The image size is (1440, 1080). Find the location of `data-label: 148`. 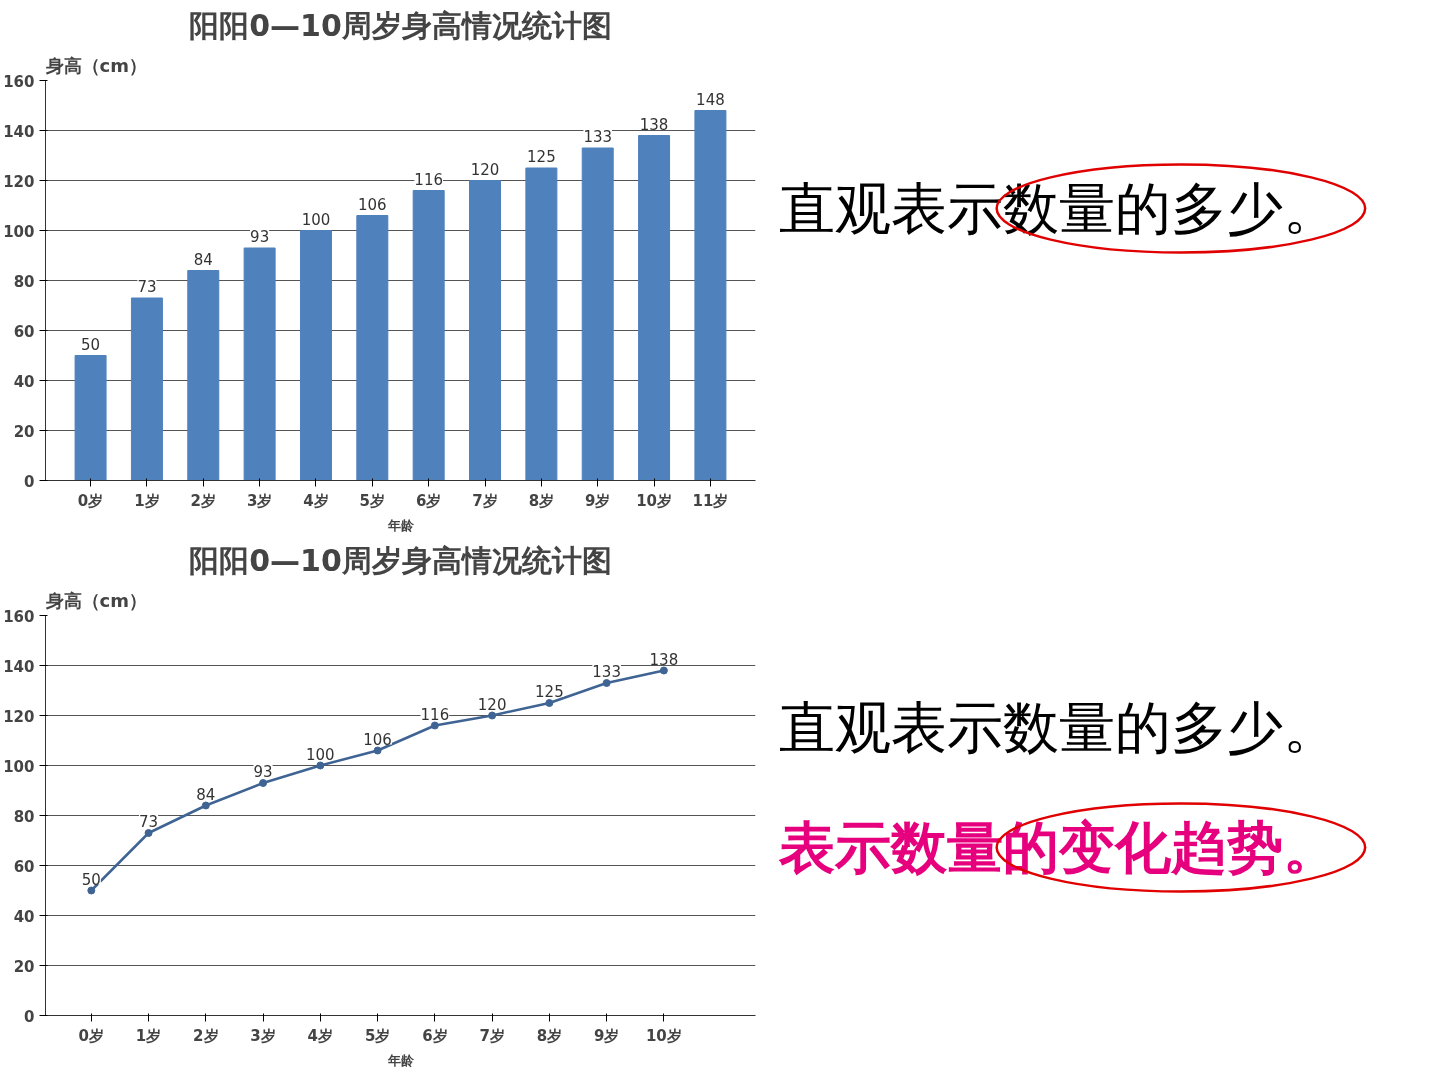

data-label: 148 is located at coordinates (710, 99).